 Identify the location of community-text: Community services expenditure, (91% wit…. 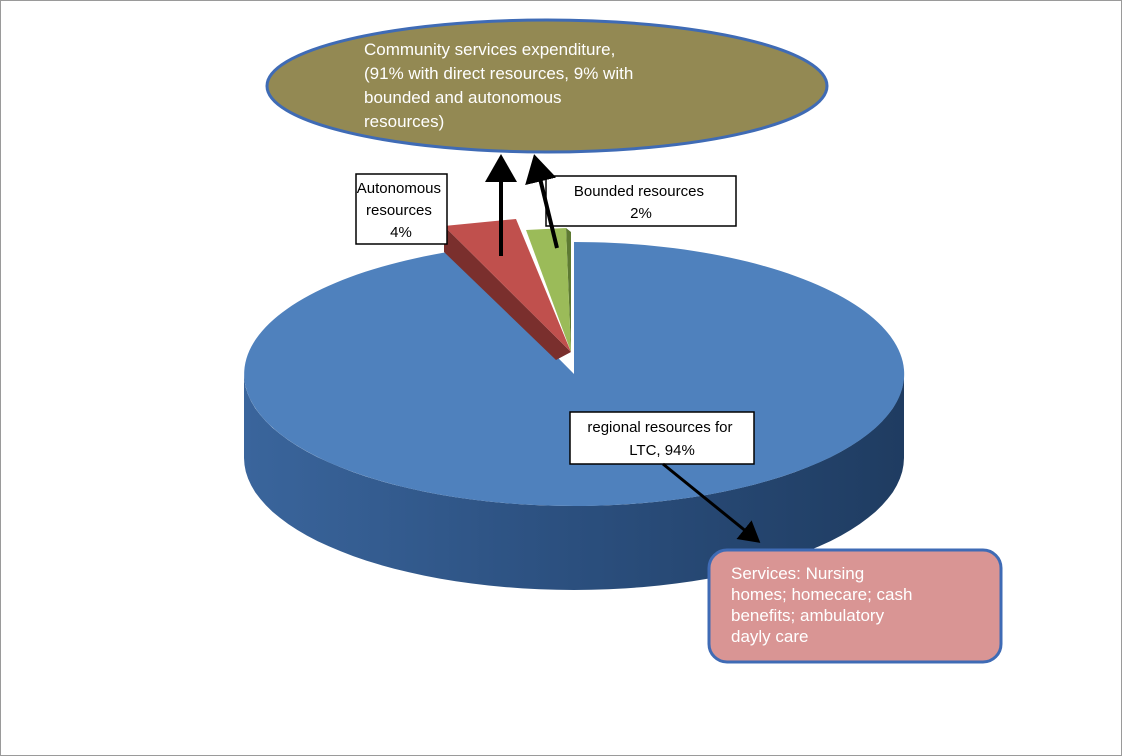
(501, 85).